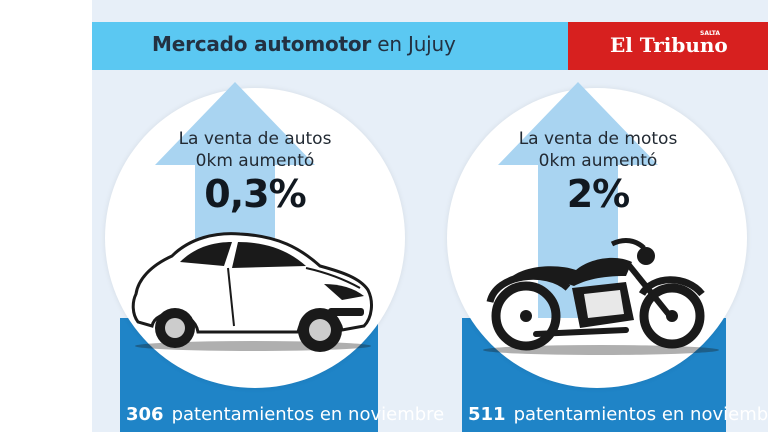 The height and width of the screenshot is (432, 768). Describe the element at coordinates (598, 161) in the screenshot. I see `card-motos-title-line2: 0km aumentó` at that location.